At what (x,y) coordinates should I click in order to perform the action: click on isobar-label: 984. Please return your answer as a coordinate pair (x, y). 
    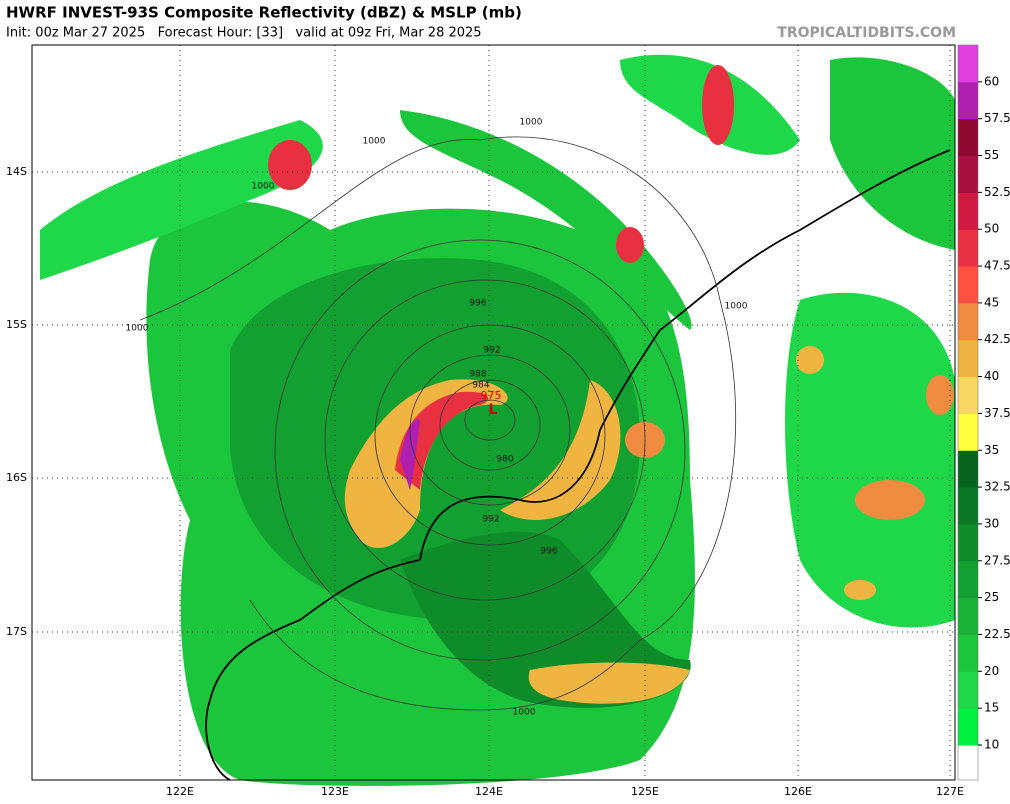
    Looking at the image, I should click on (480, 386).